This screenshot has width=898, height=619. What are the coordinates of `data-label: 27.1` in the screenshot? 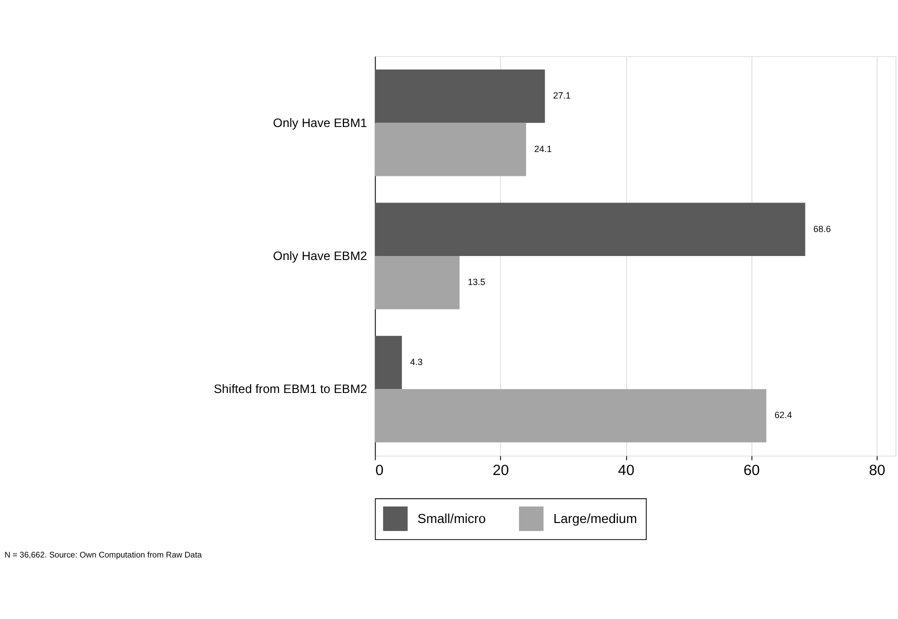 It's located at (562, 95).